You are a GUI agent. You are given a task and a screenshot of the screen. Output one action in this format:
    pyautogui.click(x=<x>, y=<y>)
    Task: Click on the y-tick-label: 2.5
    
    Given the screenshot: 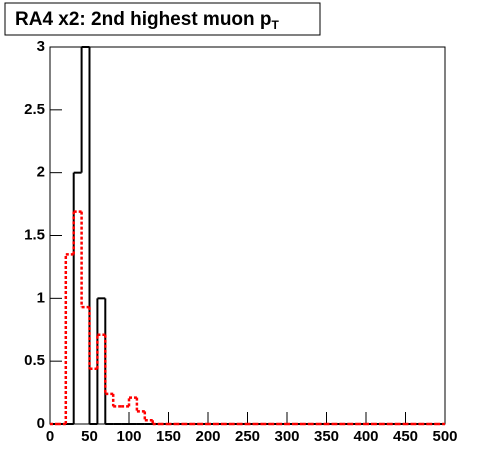 What is the action you would take?
    pyautogui.click(x=34, y=109)
    